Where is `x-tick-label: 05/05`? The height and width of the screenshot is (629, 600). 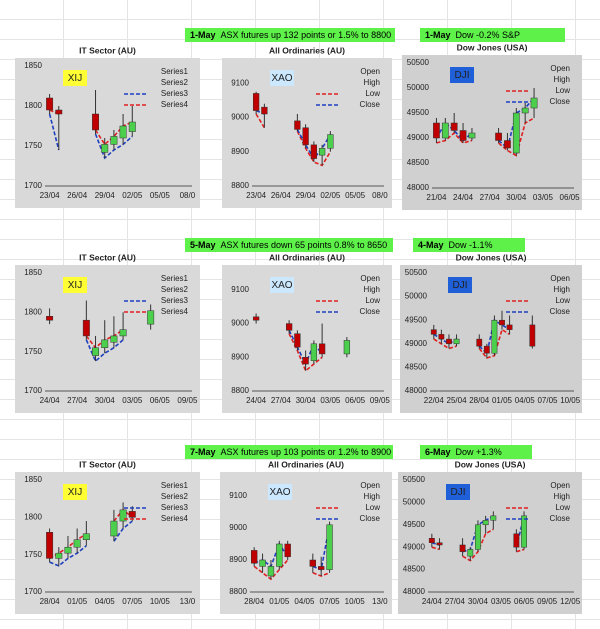 x-tick-label: 05/05 is located at coordinates (160, 195).